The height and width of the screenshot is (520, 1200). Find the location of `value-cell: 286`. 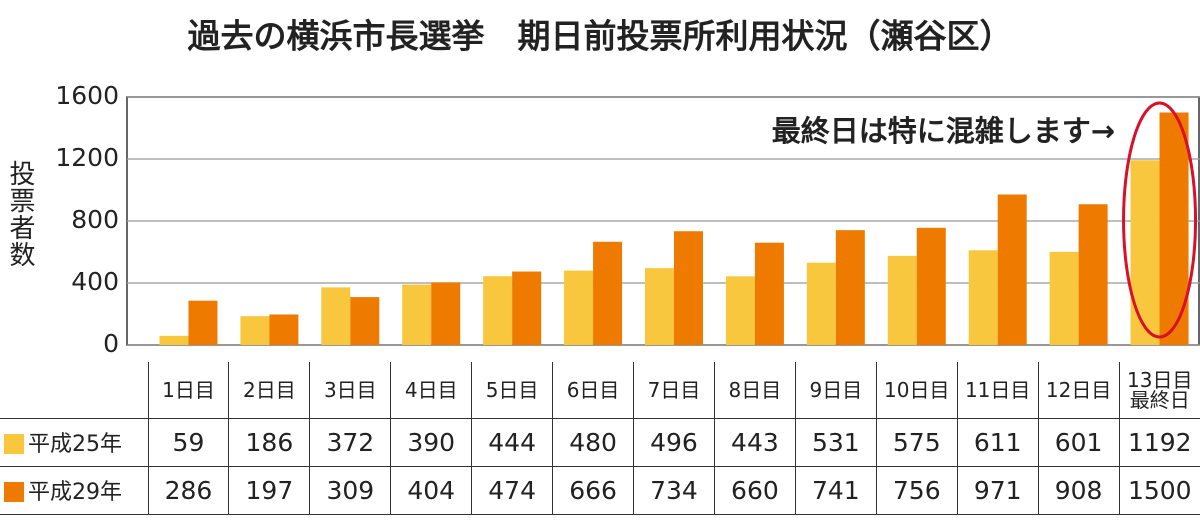

value-cell: 286 is located at coordinates (188, 490).